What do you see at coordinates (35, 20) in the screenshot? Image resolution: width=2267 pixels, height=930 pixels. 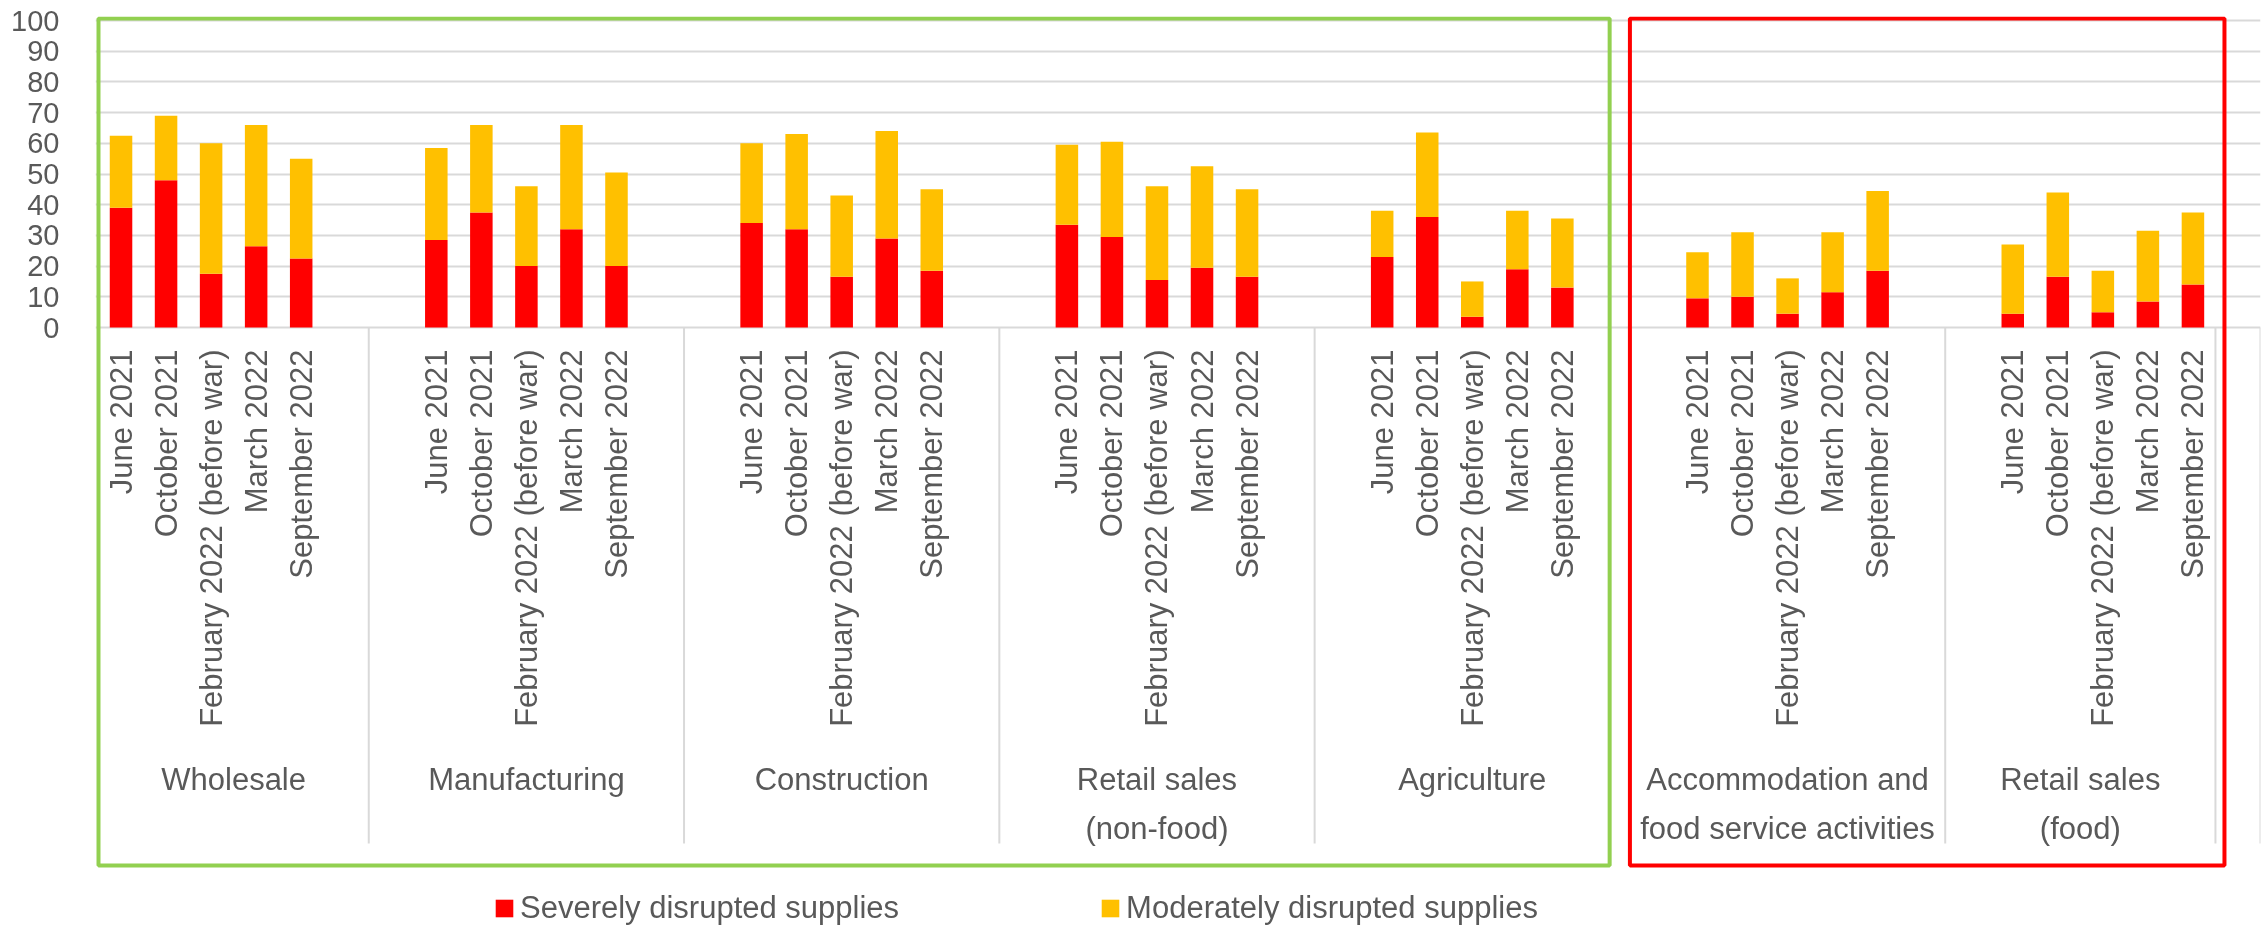 I see `y-tick-label: 100` at bounding box center [35, 20].